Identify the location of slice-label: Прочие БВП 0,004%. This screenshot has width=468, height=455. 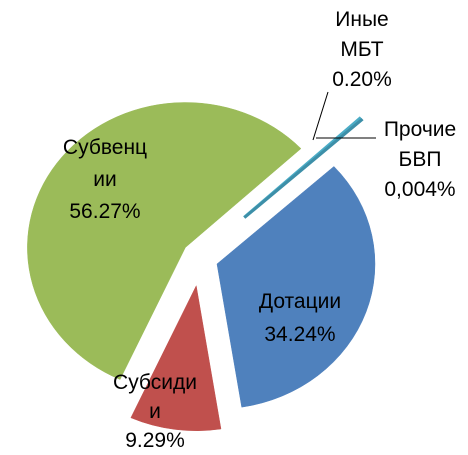
(420, 159).